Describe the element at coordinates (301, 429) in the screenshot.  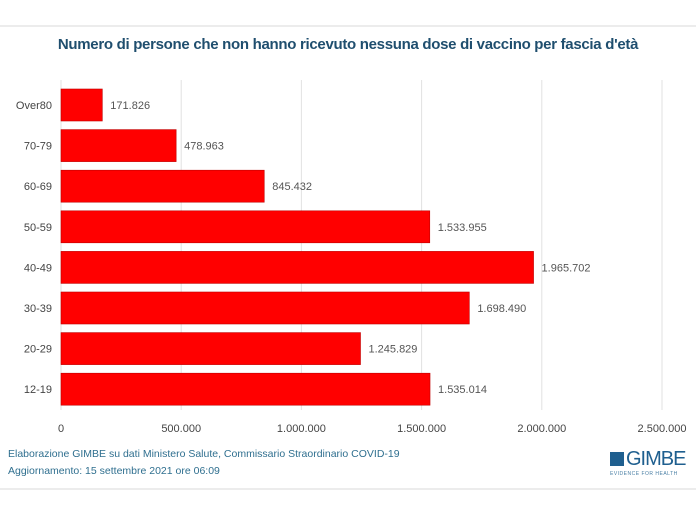
I see `x-tick-label: 1.000.000` at that location.